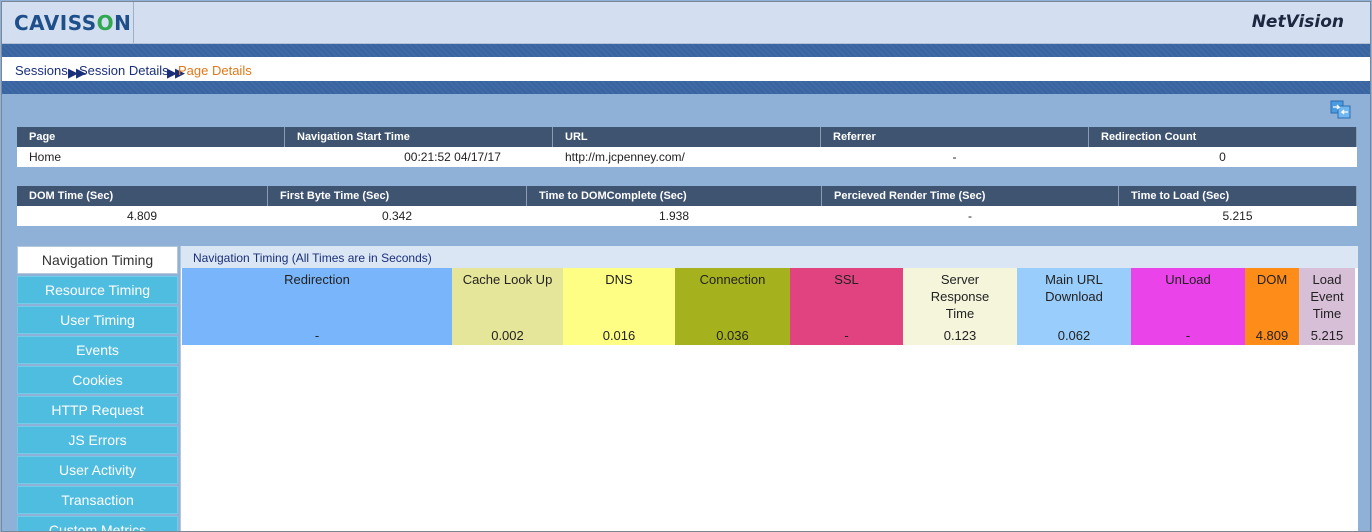 The height and width of the screenshot is (532, 1372). What do you see at coordinates (507, 335) in the screenshot?
I see `timing-value: 0.002` at bounding box center [507, 335].